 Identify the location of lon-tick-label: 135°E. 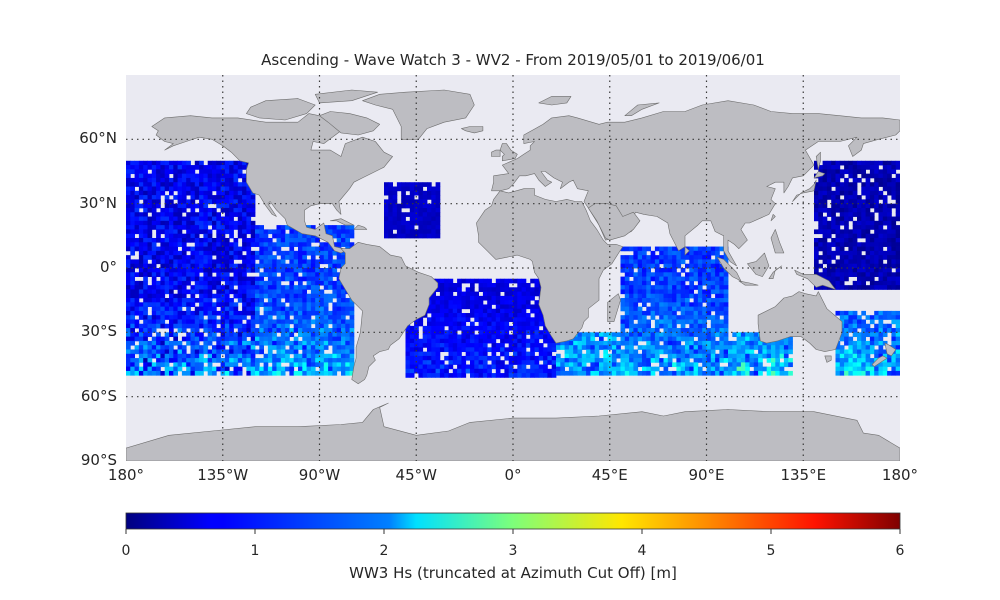
(803, 475).